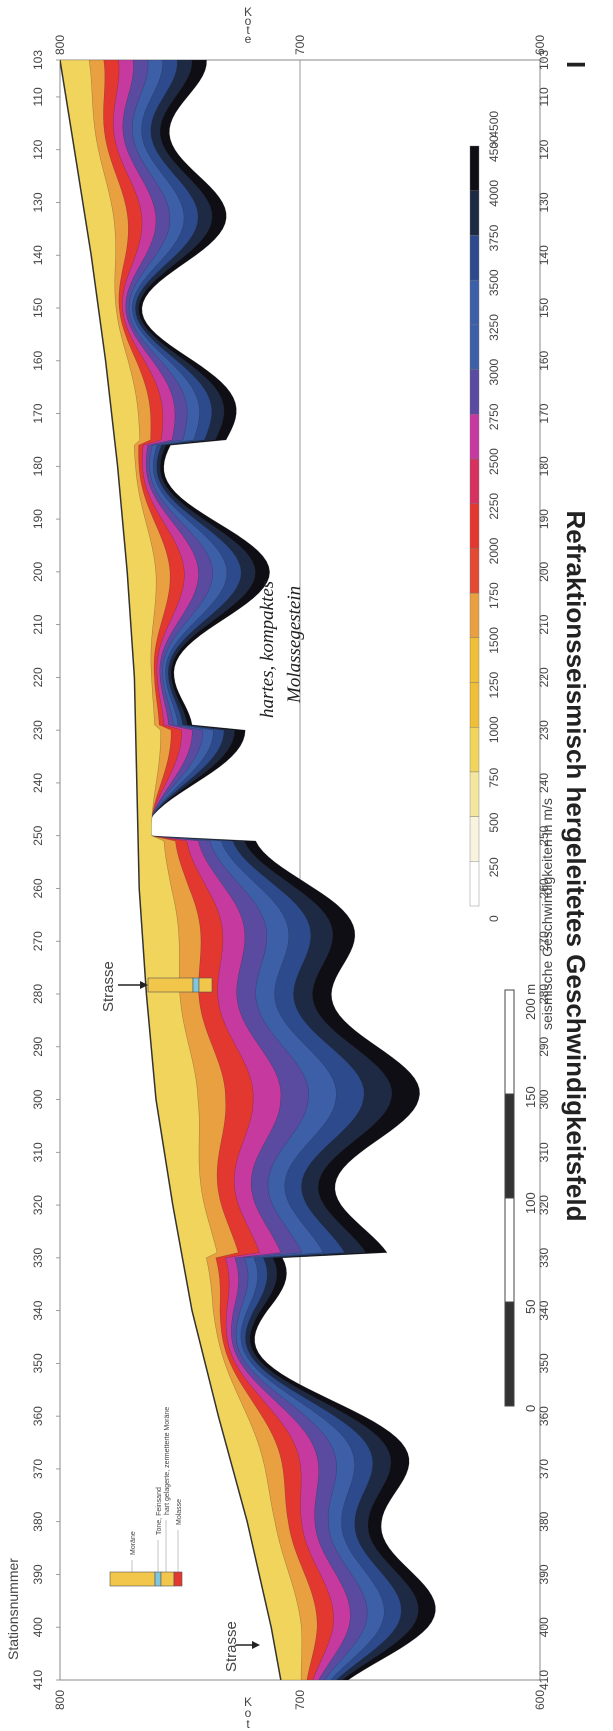  What do you see at coordinates (231, 1646) in the screenshot?
I see `annotation-strasse-1-text: Strasse` at bounding box center [231, 1646].